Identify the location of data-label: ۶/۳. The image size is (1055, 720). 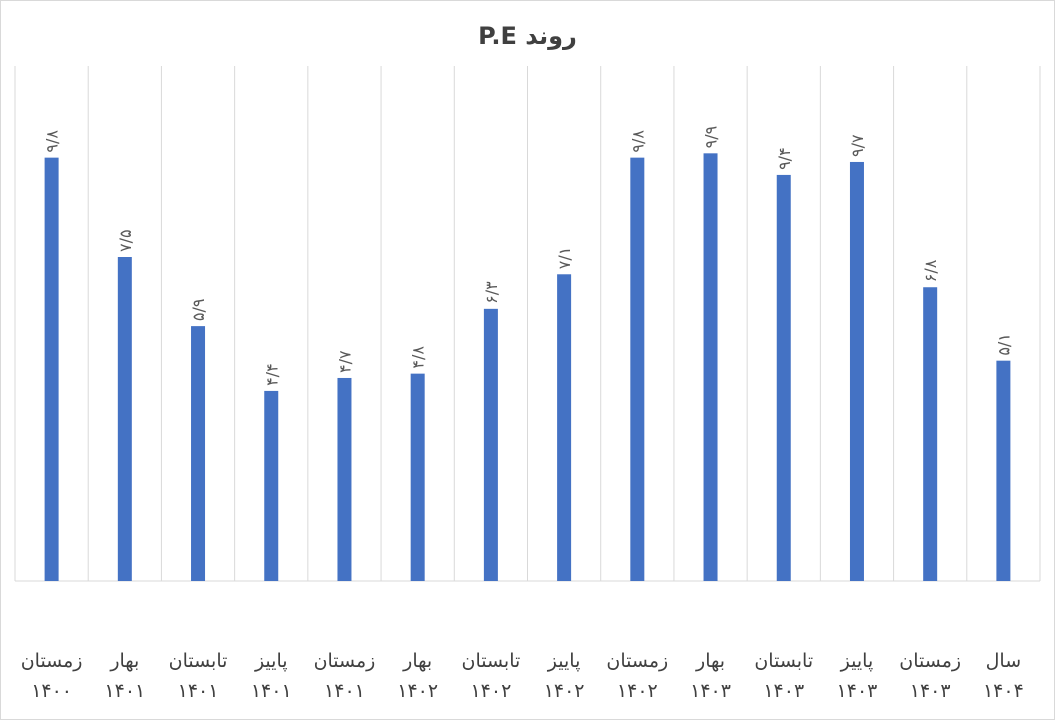
(491, 292).